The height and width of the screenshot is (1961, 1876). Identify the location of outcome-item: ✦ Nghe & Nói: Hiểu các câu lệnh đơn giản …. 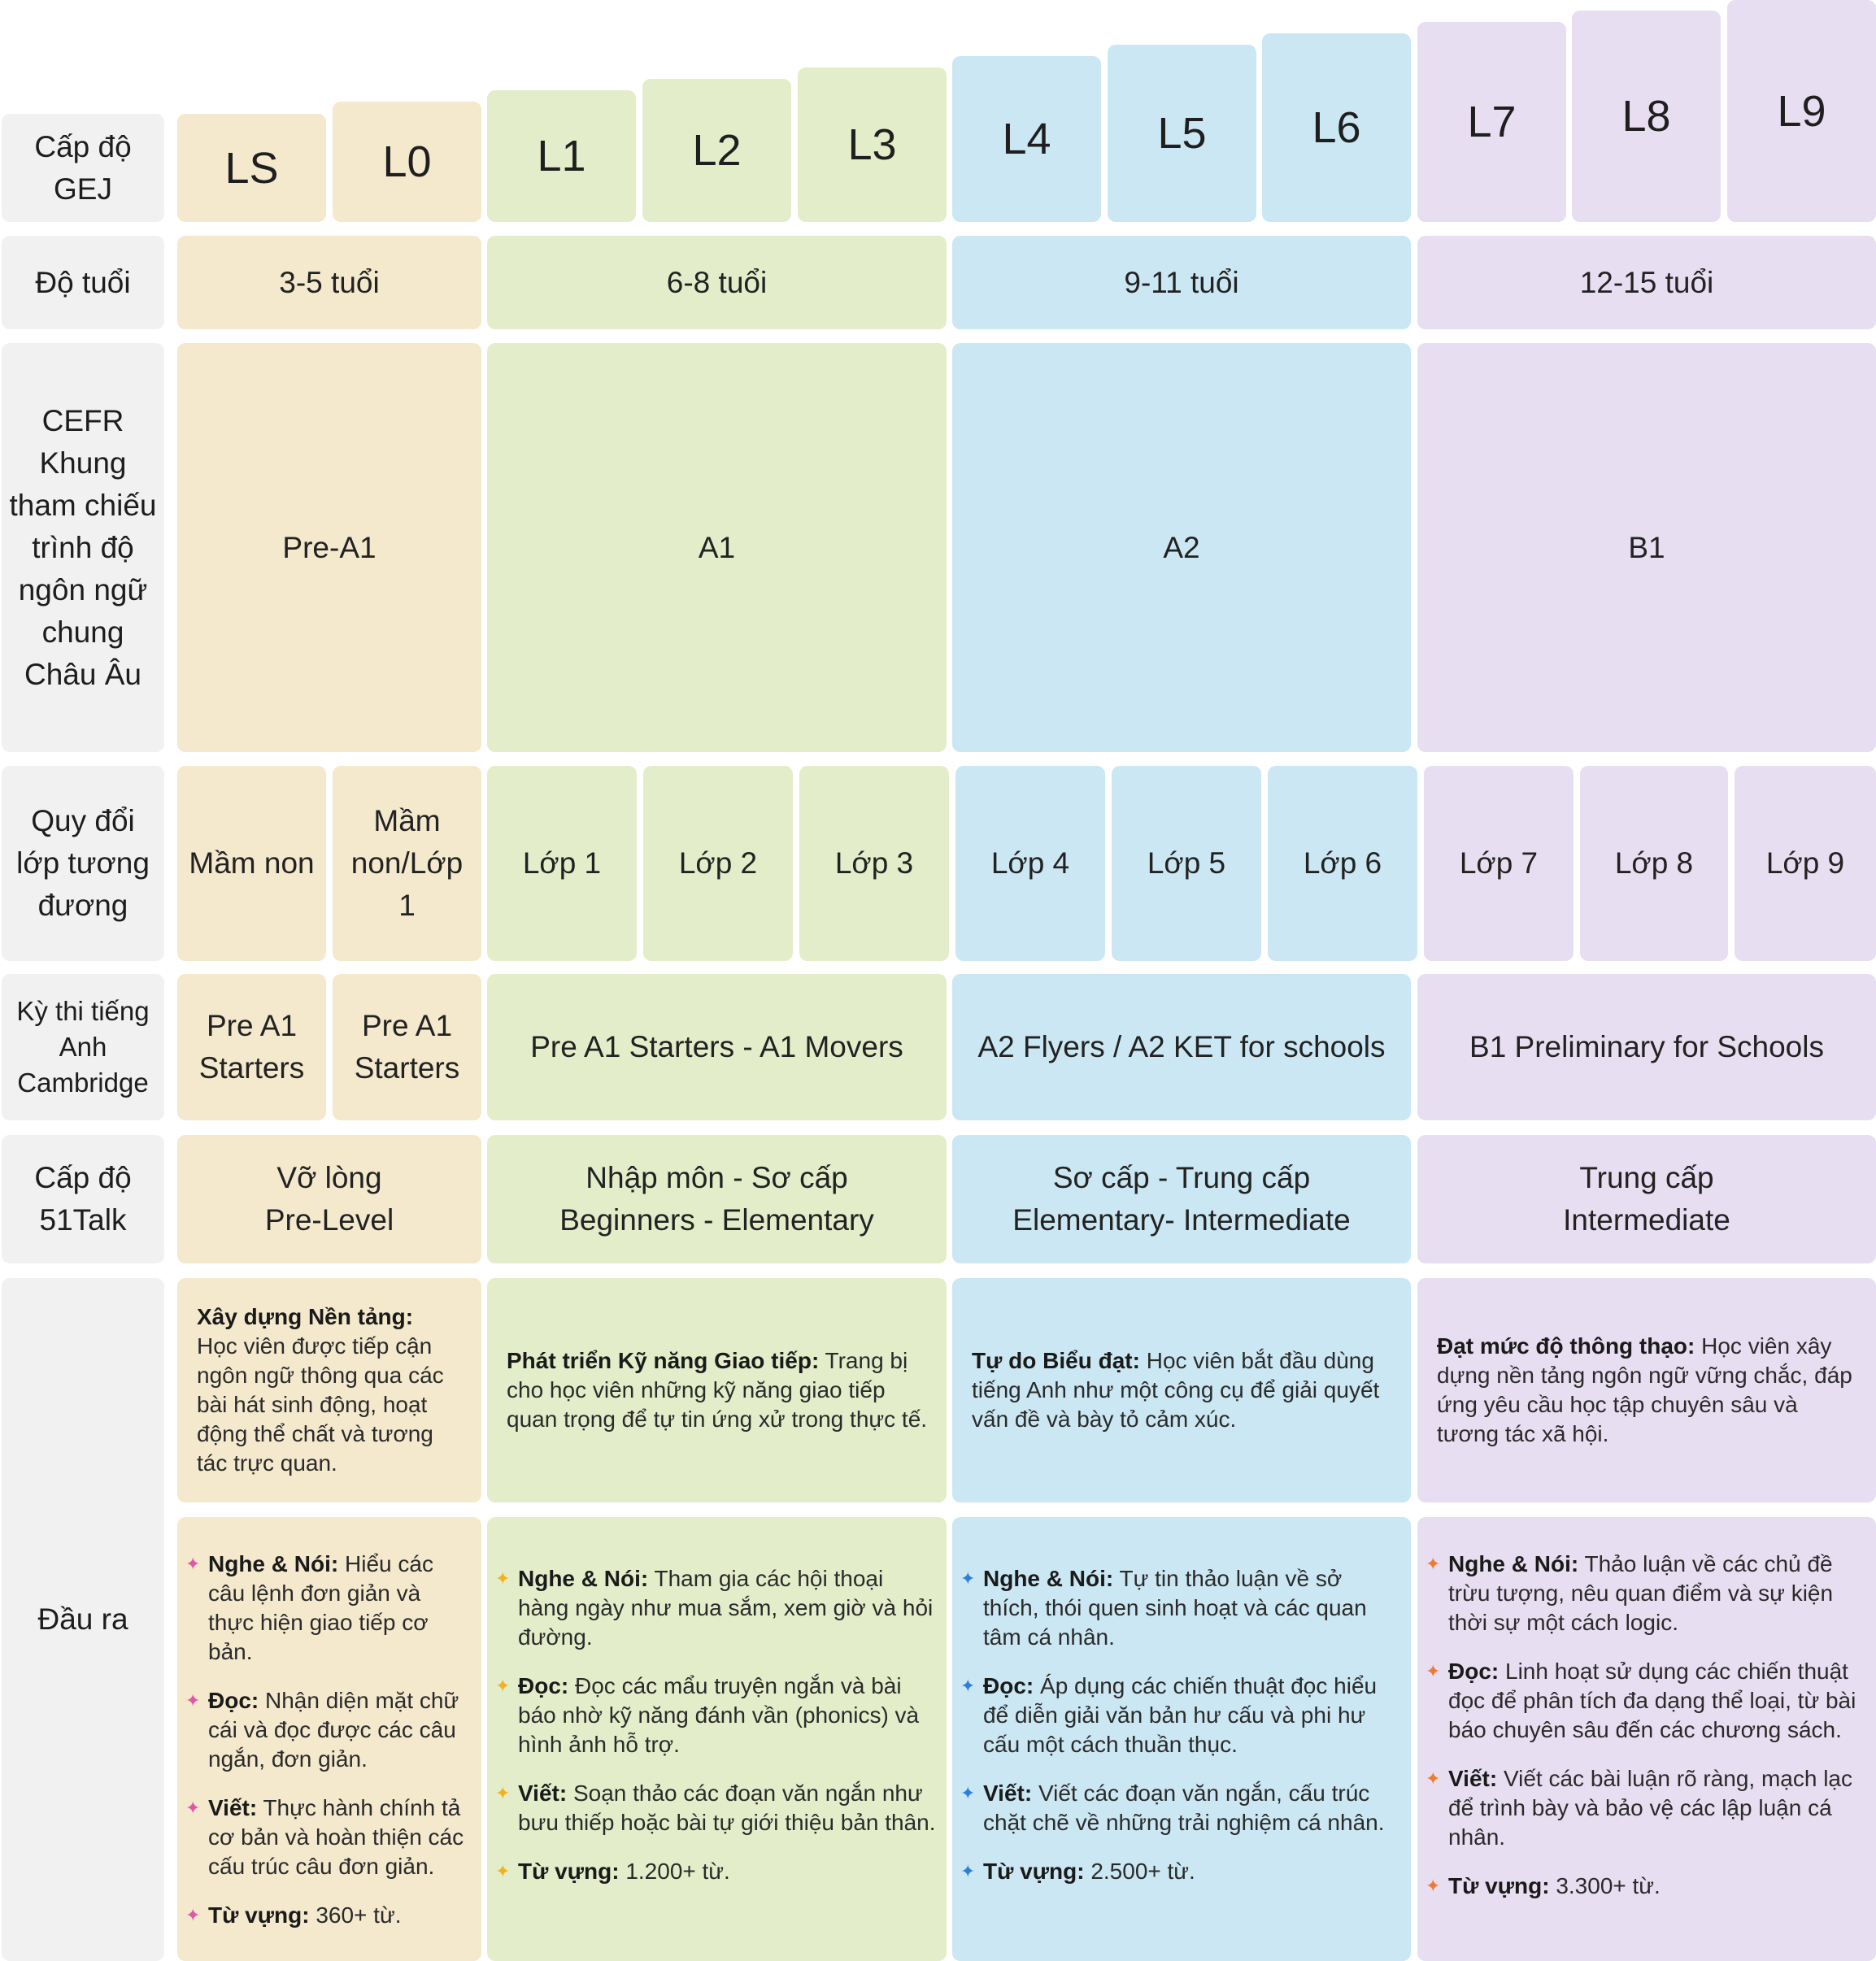
(328, 1608).